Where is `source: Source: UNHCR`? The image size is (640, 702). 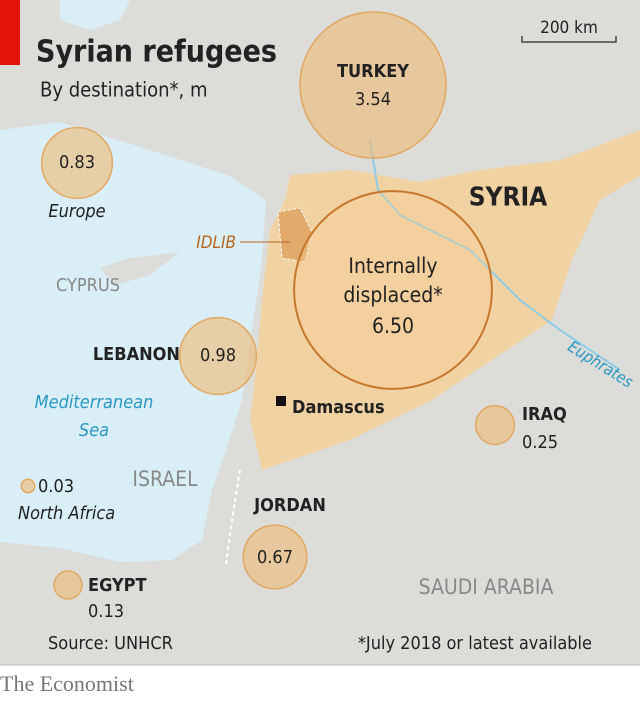 source: Source: UNHCR is located at coordinates (110, 643).